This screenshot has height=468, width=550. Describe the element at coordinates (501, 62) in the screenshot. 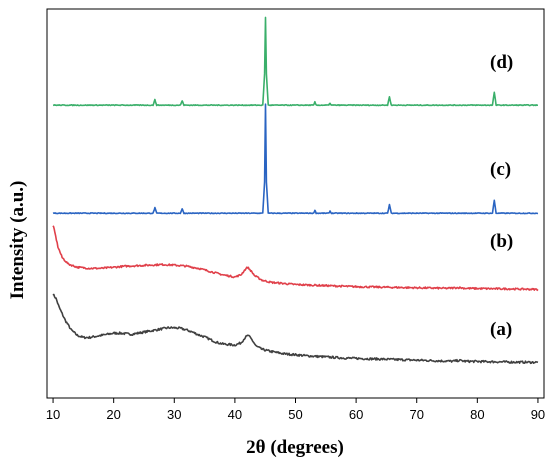

I see `series-label-d: (d)` at that location.